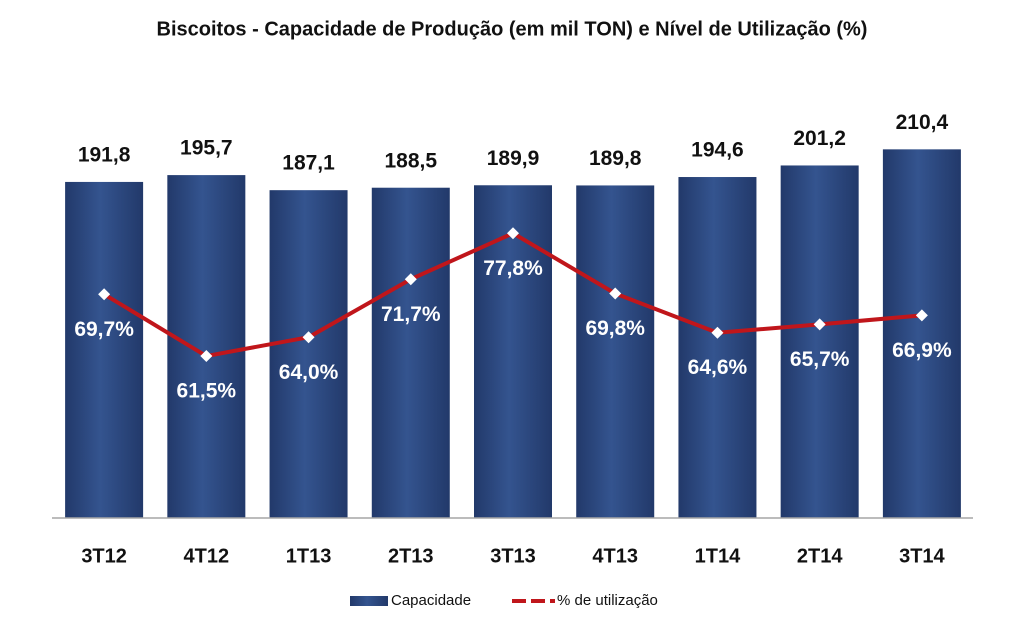  I want to click on legend-label: % de utilização, so click(607, 600).